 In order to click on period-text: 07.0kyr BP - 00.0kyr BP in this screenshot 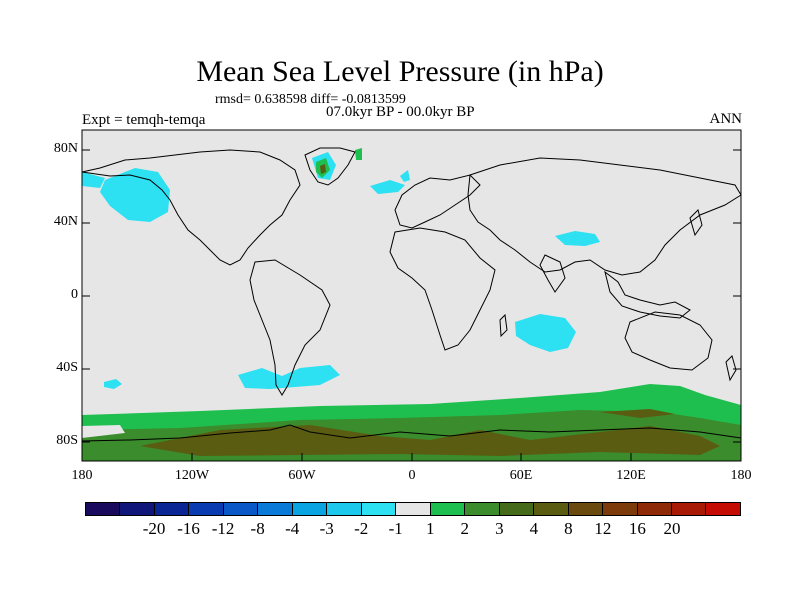, I will do `click(400, 112)`.